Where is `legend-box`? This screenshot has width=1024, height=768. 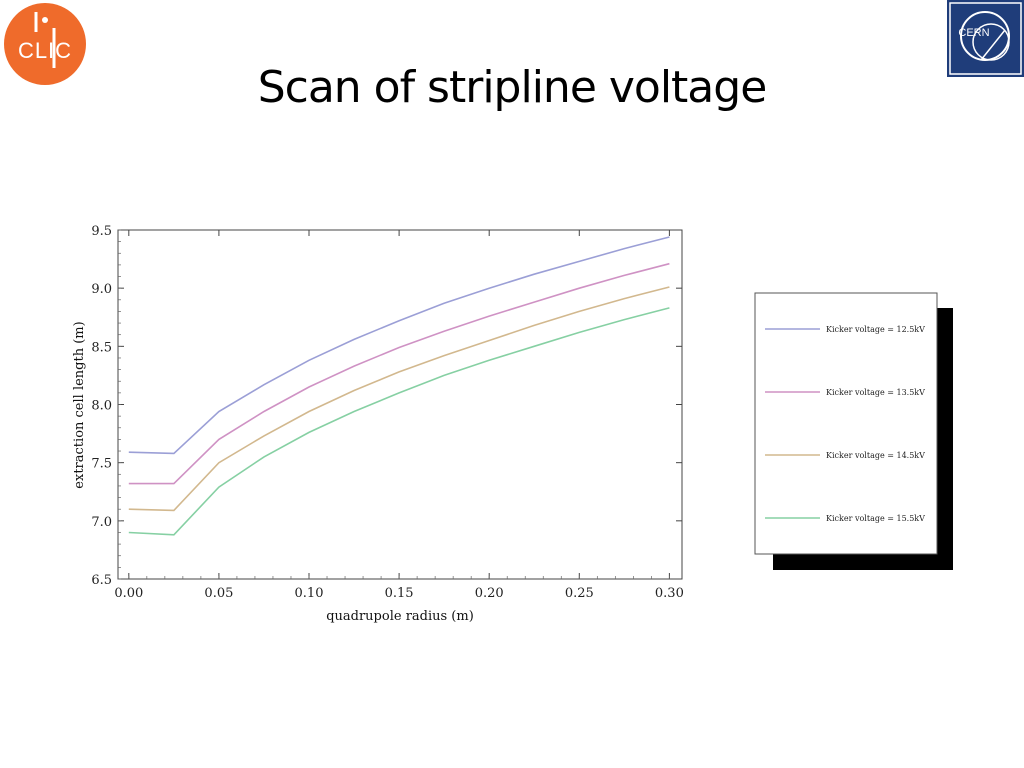 legend-box is located at coordinates (846, 423).